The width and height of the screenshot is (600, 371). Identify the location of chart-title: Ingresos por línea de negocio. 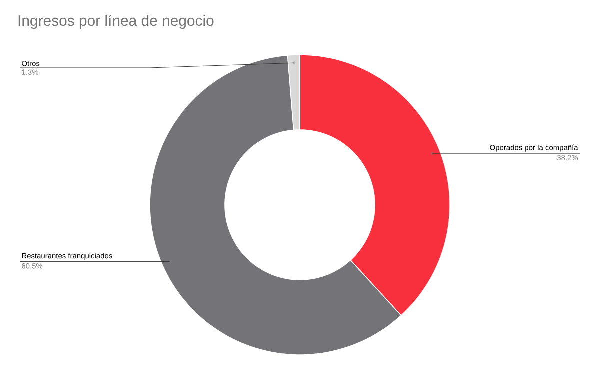
(116, 22).